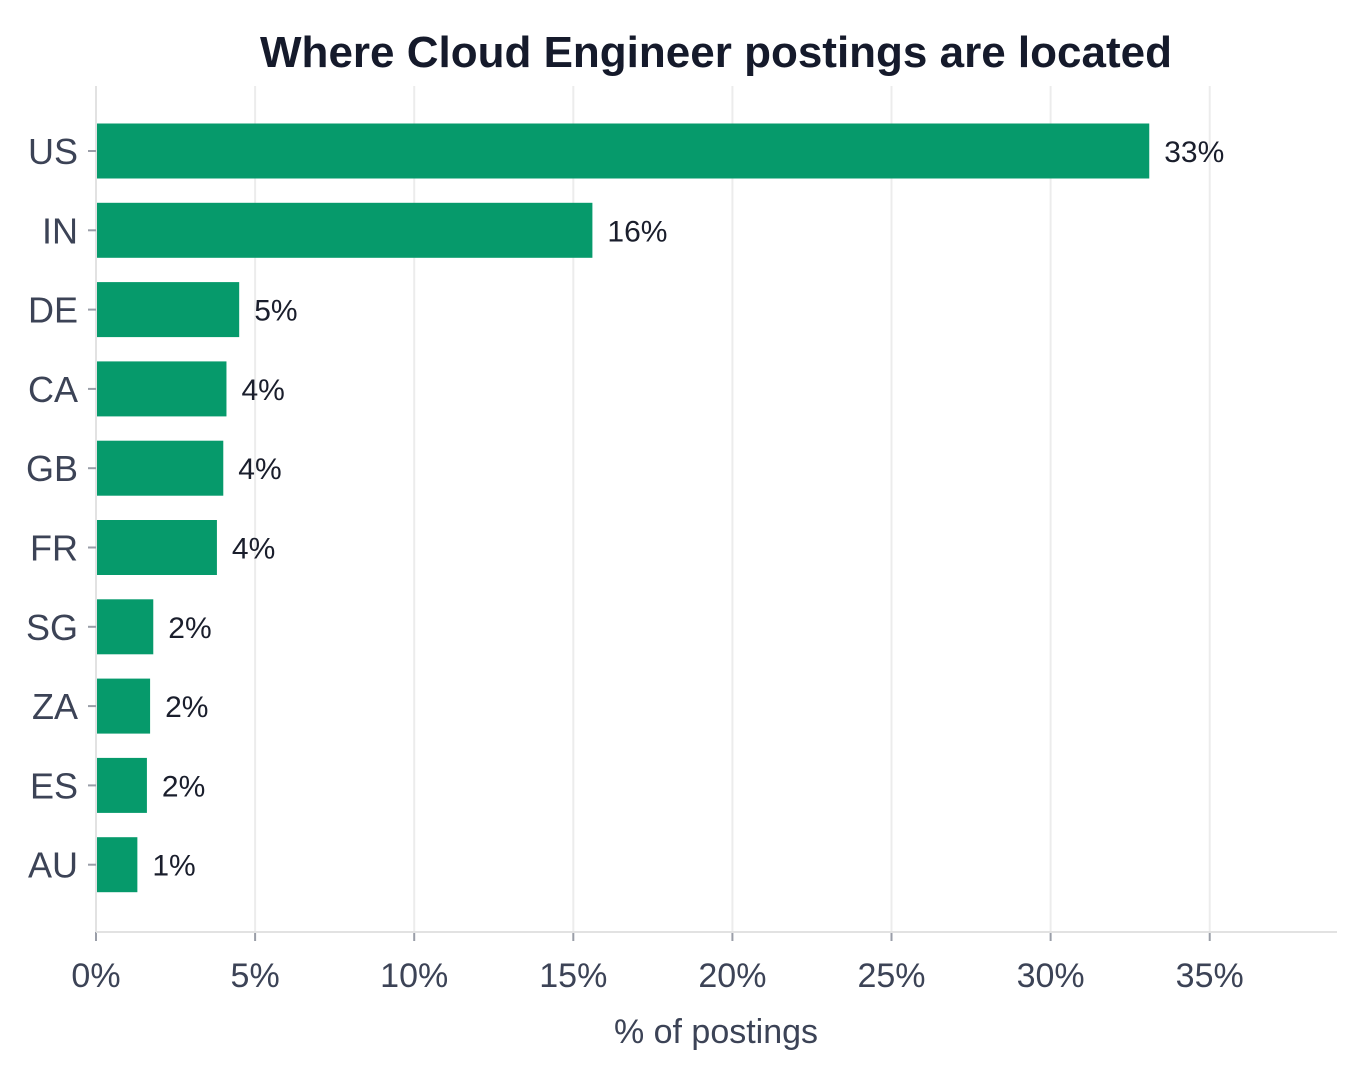  I want to click on category-label: ZA, so click(55, 706).